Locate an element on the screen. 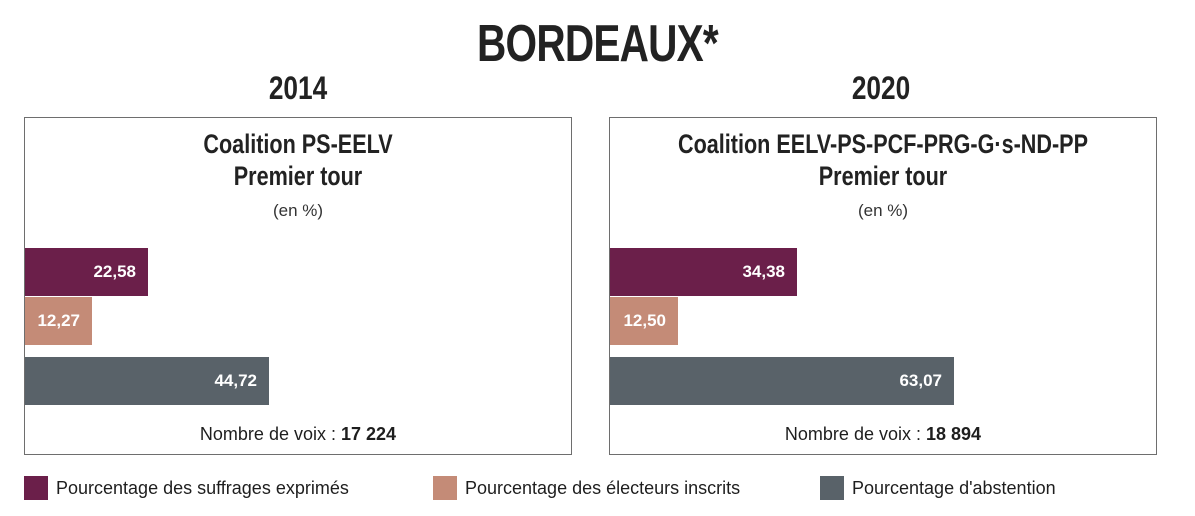 The image size is (1195, 516). votes-count: Nombre de voix : 17 224 is located at coordinates (298, 434).